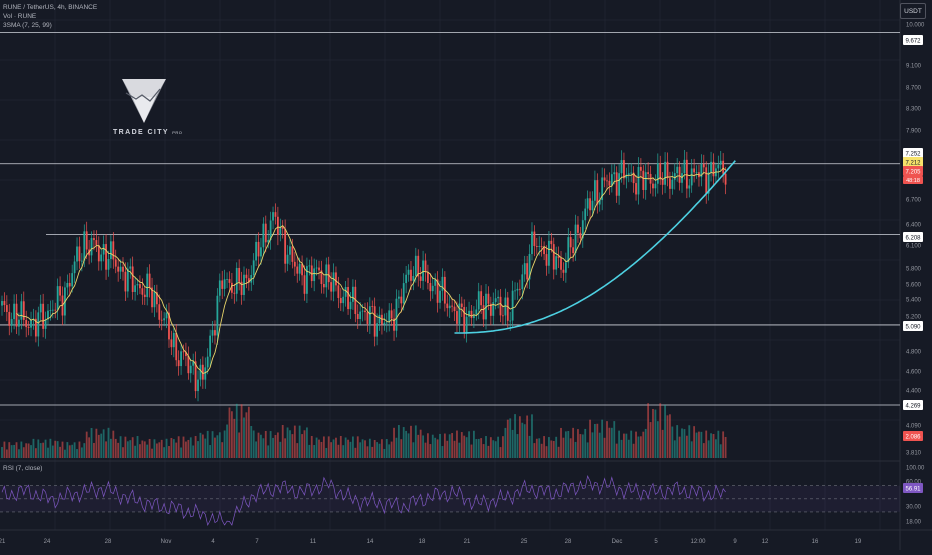 The width and height of the screenshot is (932, 555). I want to click on price-axis-tick: 10.000, so click(915, 26).